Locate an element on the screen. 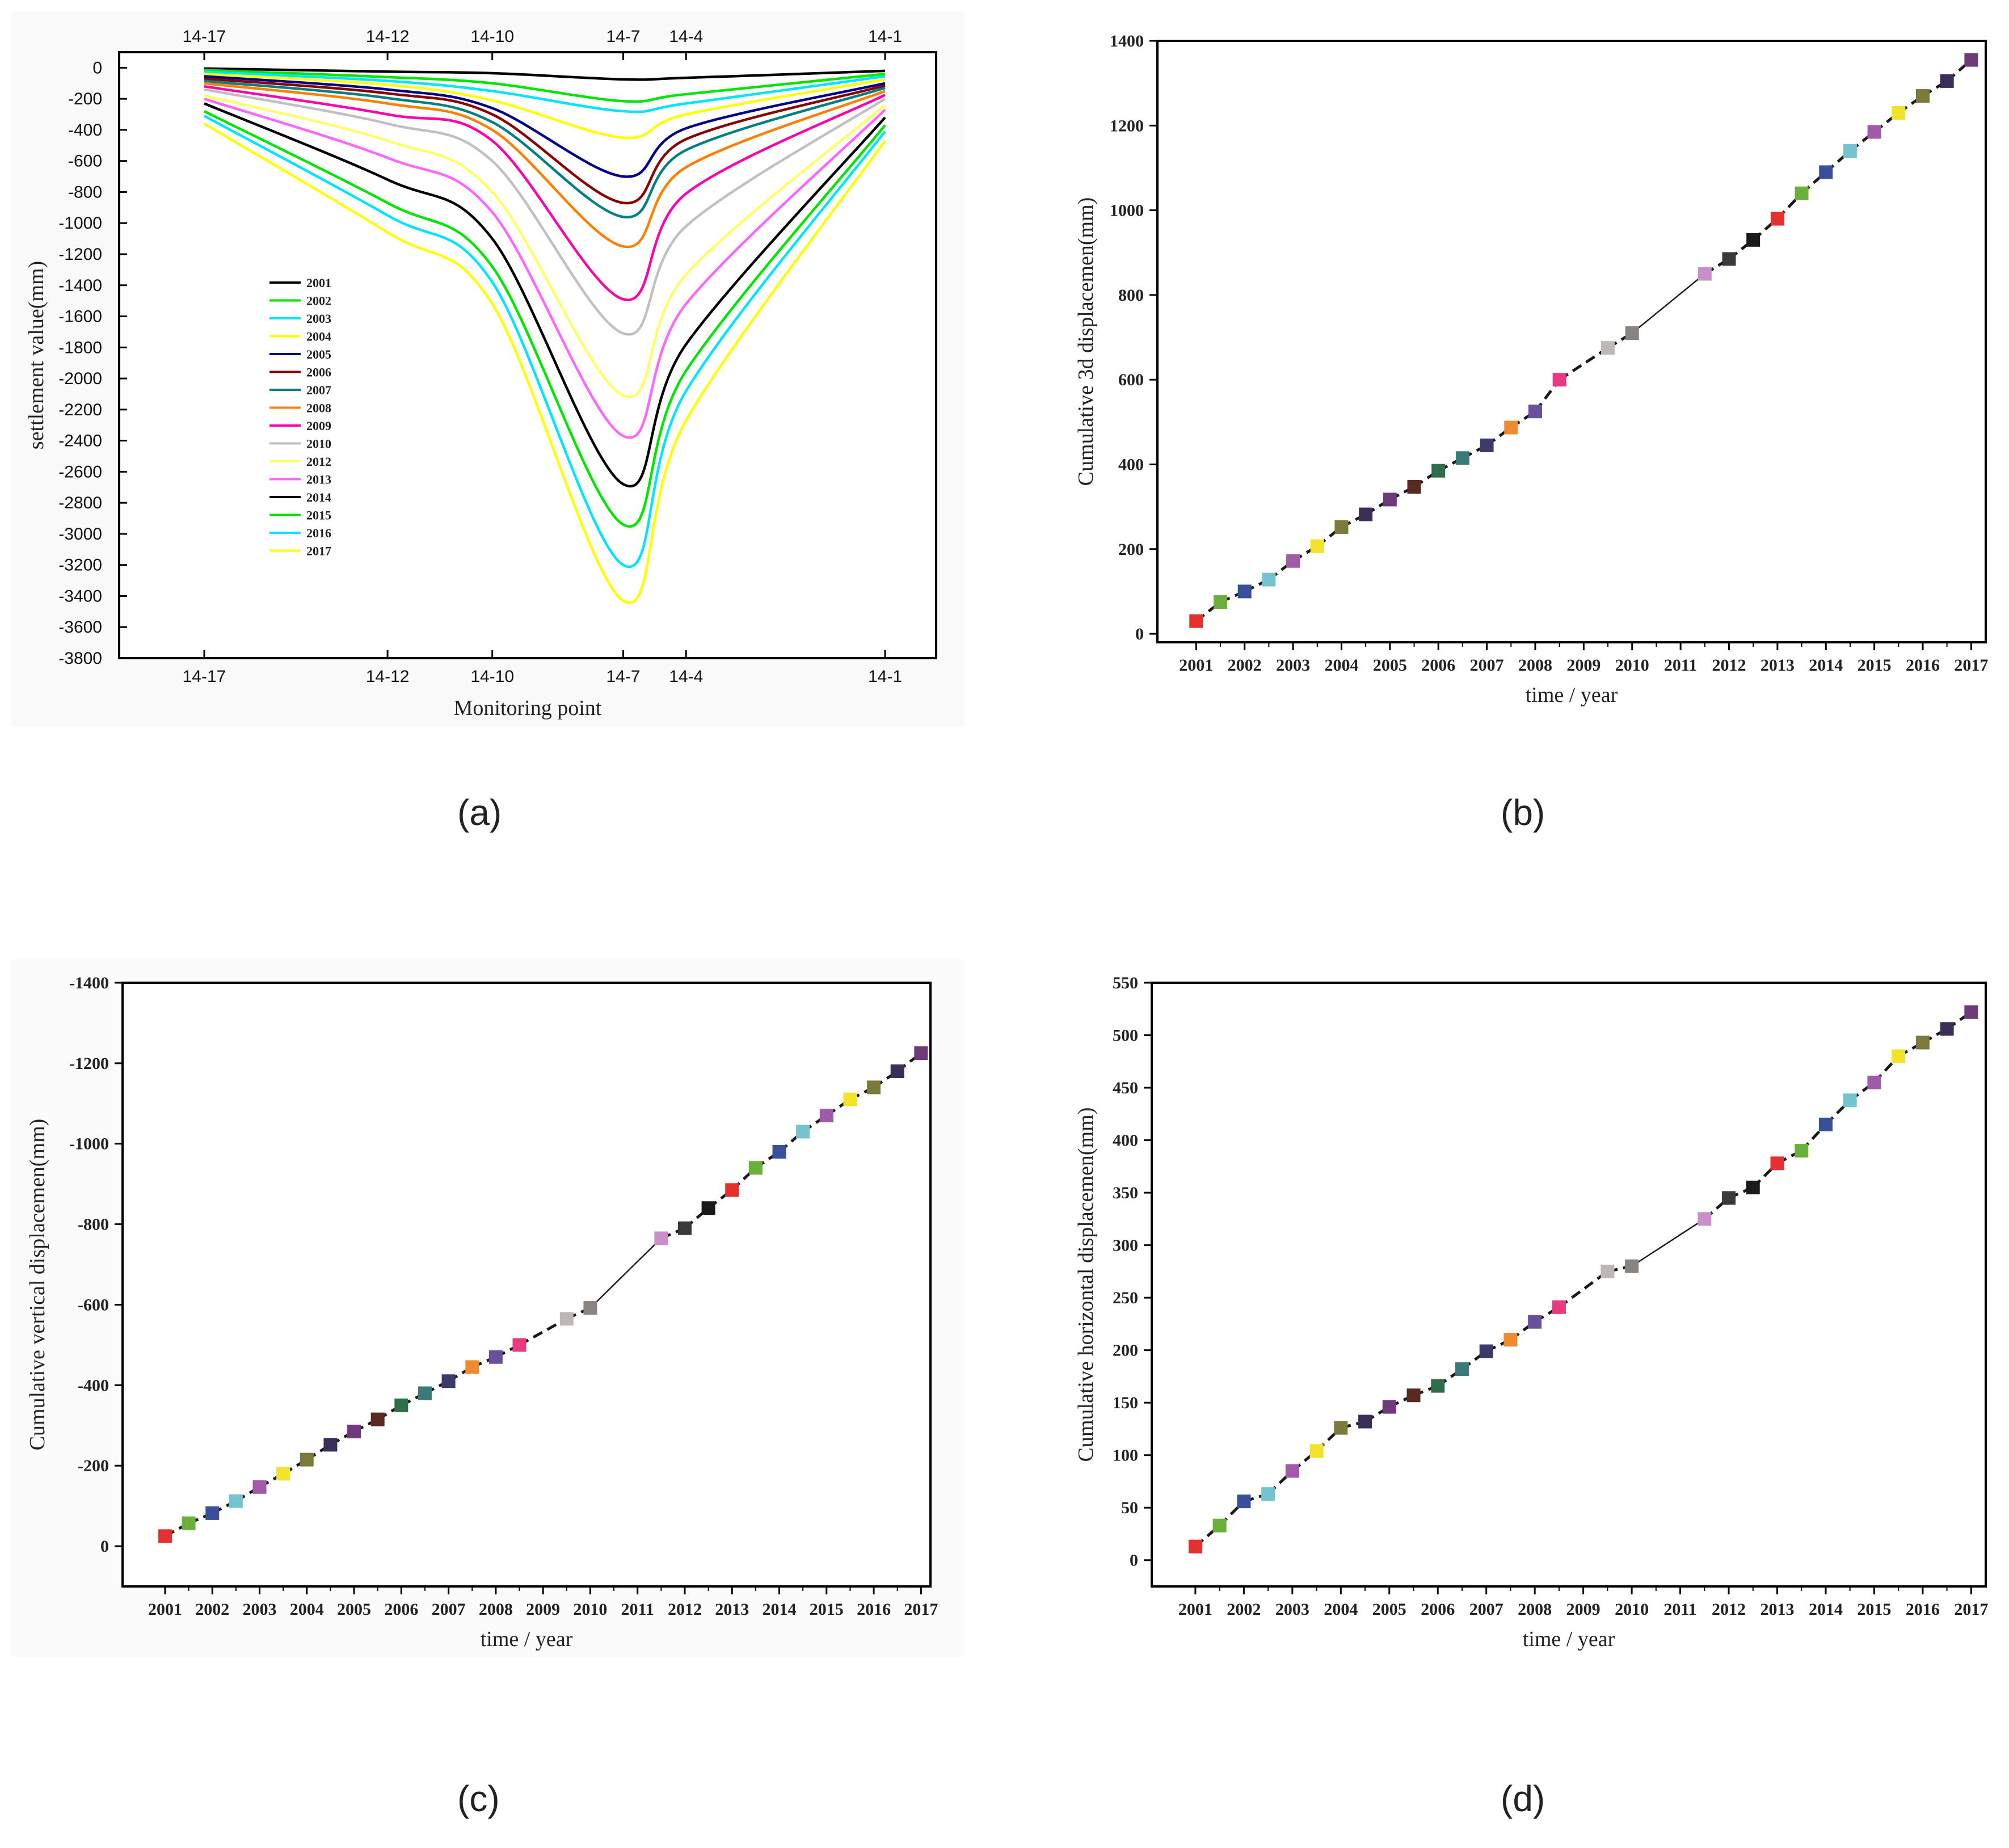 This screenshot has height=1848, width=2009. y-axis-title: Cumulative horizontal displacemen(mm) is located at coordinates (1086, 1285).